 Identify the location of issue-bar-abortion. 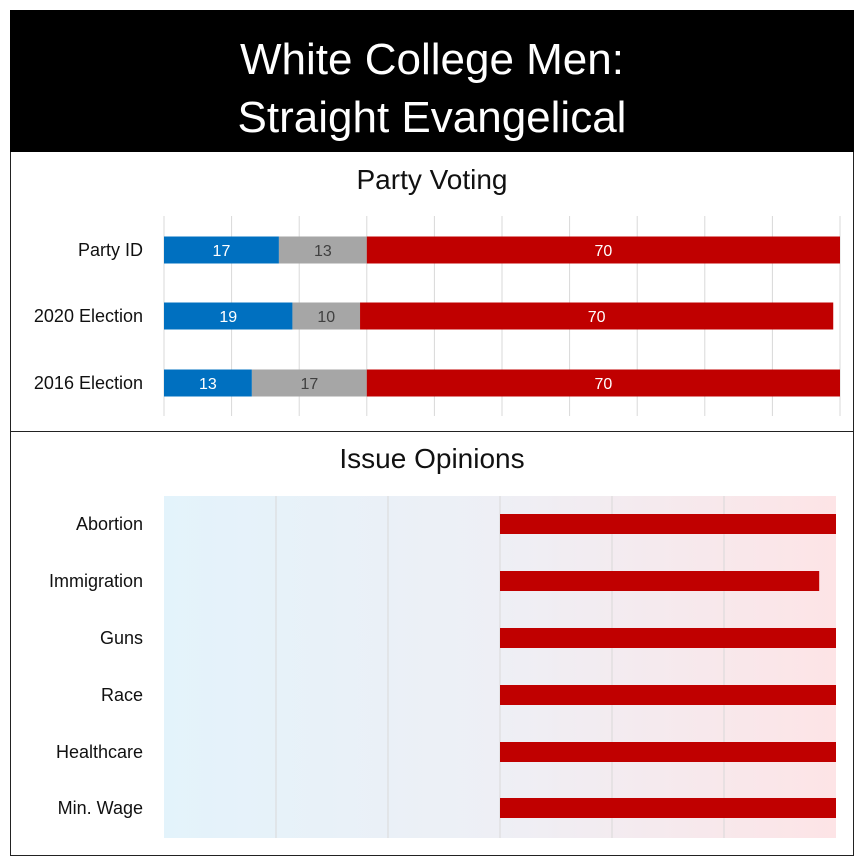
(668, 524).